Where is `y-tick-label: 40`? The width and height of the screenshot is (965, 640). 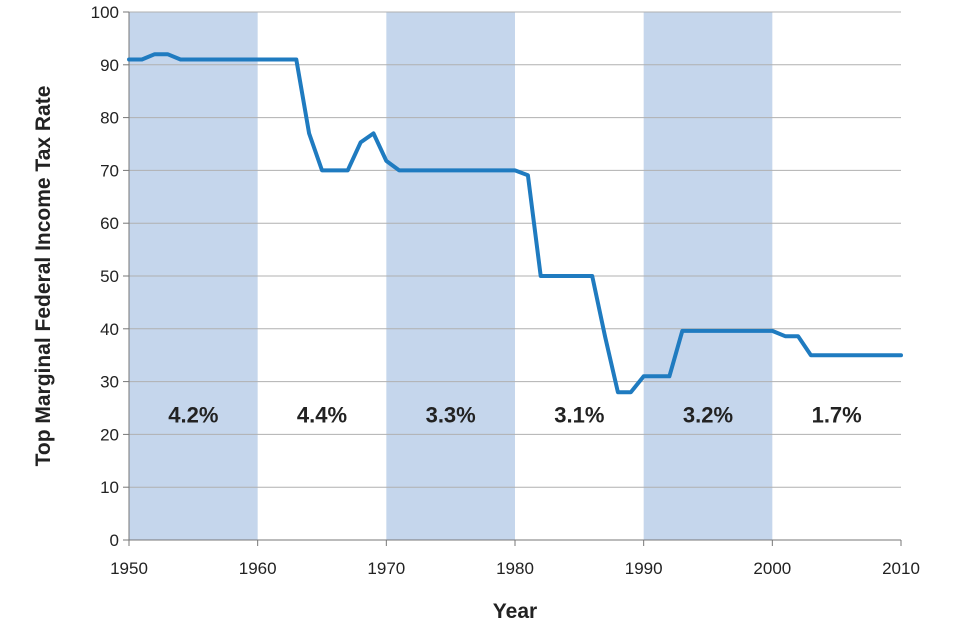
y-tick-label: 40 is located at coordinates (109, 329).